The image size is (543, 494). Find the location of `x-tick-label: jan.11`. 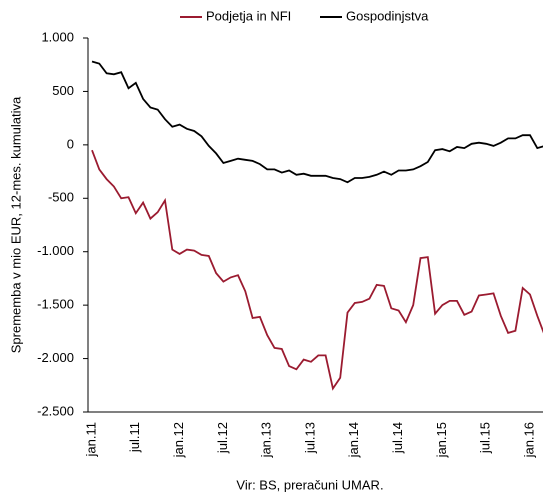

x-tick-label: jan.11 is located at coordinates (90, 439).